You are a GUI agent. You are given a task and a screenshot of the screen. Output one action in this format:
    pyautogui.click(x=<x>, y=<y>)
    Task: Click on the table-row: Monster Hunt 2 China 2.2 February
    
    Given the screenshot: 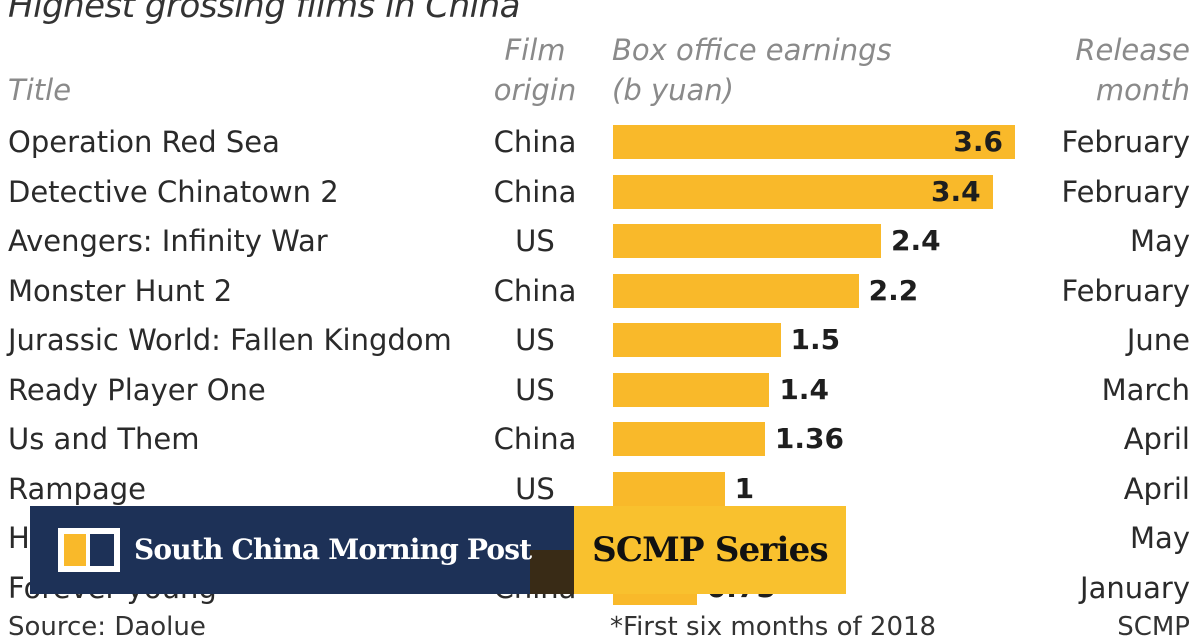 What is the action you would take?
    pyautogui.click(x=600, y=291)
    